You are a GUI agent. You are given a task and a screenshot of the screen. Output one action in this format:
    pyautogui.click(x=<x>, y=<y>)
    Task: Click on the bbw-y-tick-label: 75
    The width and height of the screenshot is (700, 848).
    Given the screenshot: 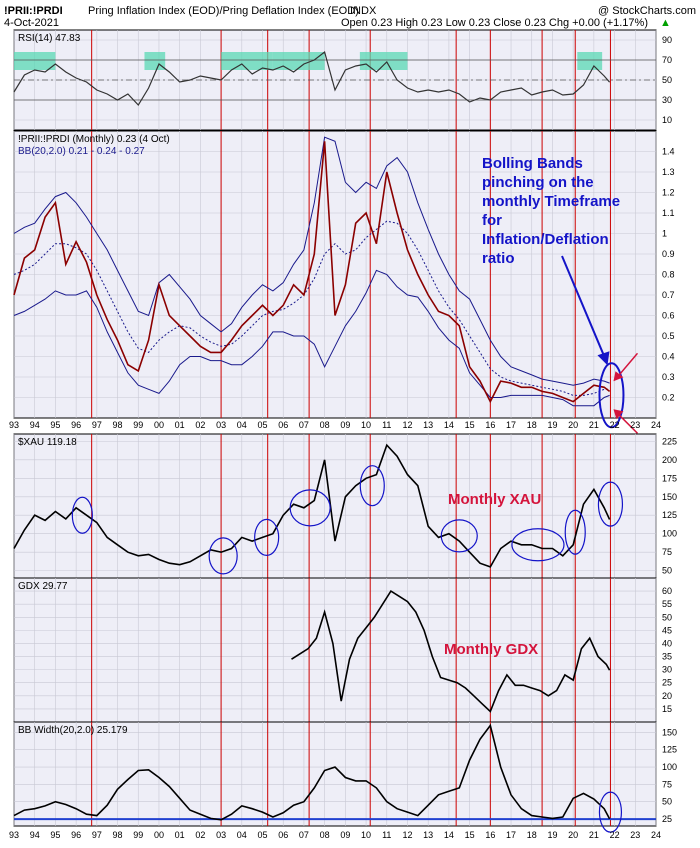 What is the action you would take?
    pyautogui.click(x=667, y=784)
    